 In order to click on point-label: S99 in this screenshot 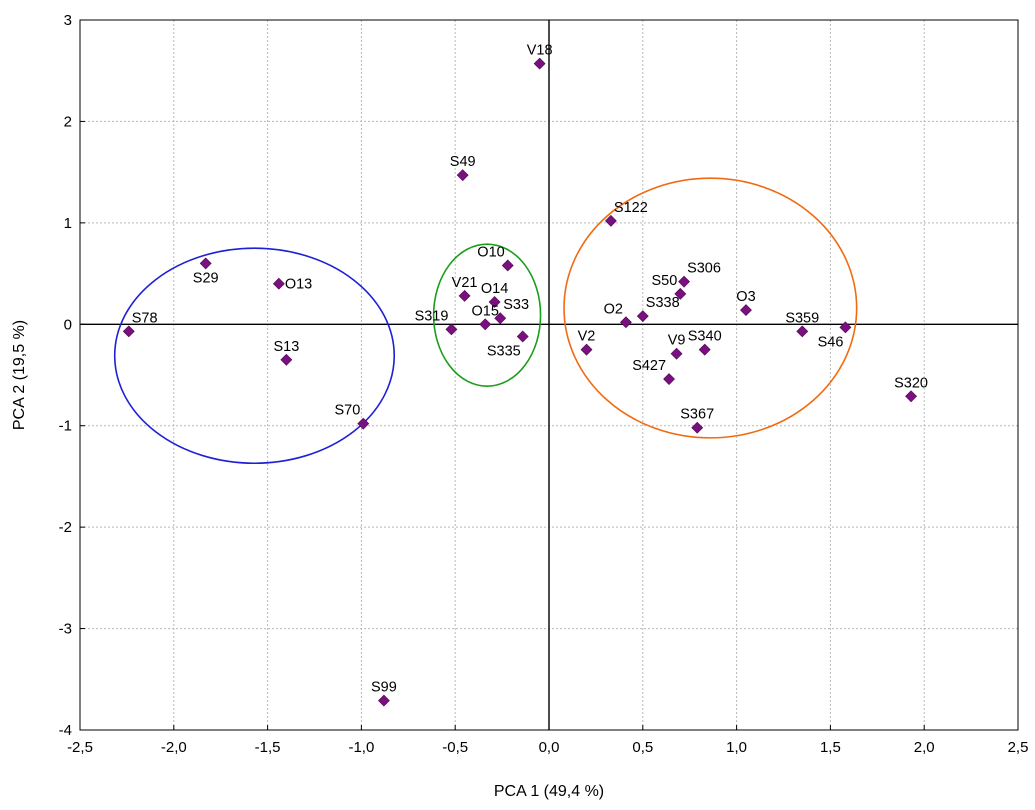, I will do `click(384, 688)`.